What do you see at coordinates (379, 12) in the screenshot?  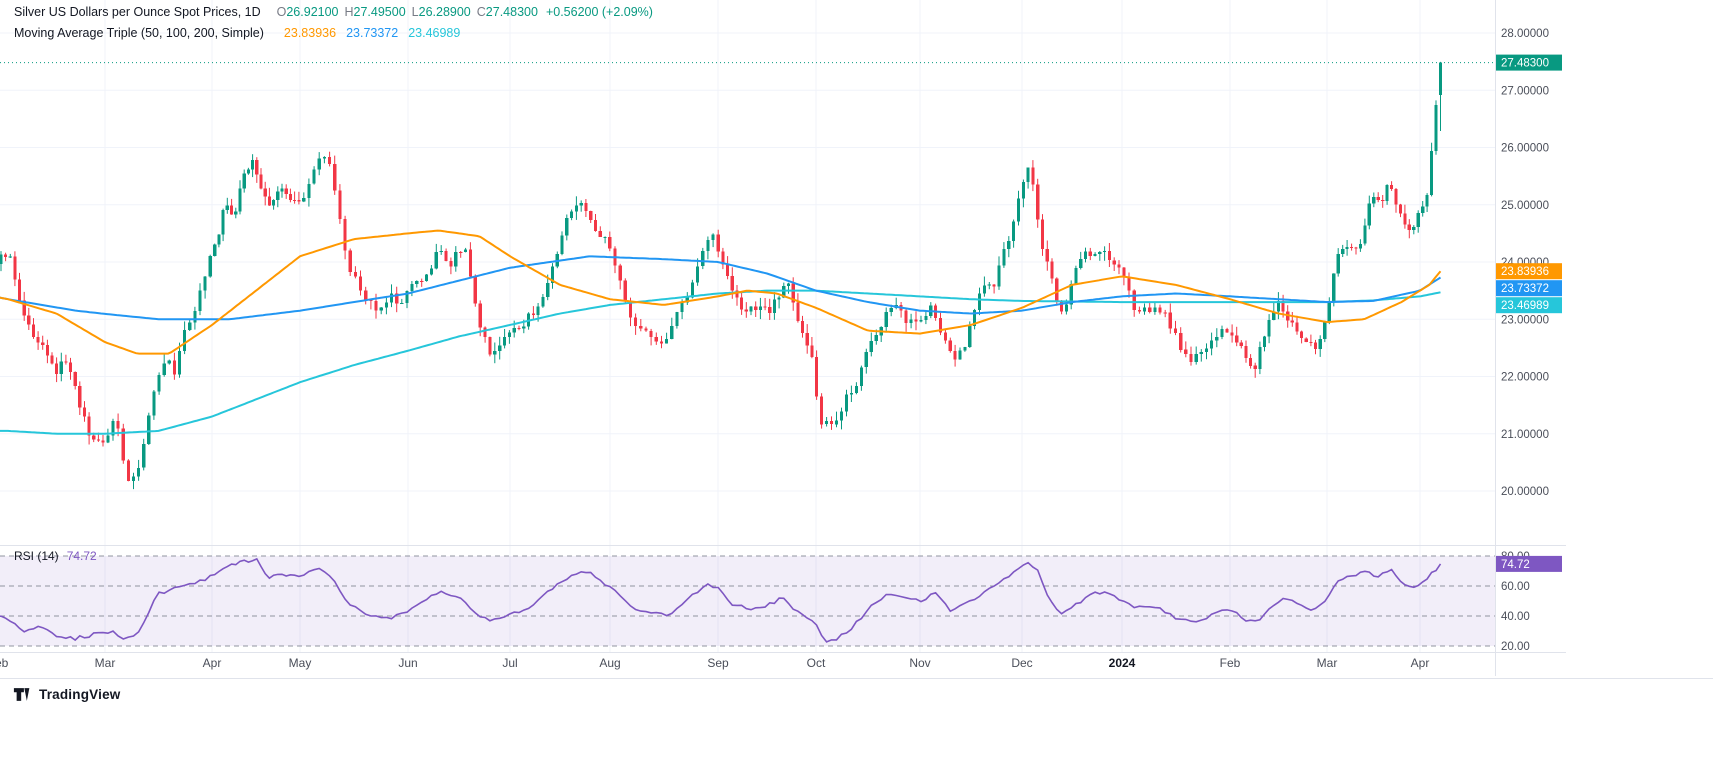 I see `high-value: 27.49500` at bounding box center [379, 12].